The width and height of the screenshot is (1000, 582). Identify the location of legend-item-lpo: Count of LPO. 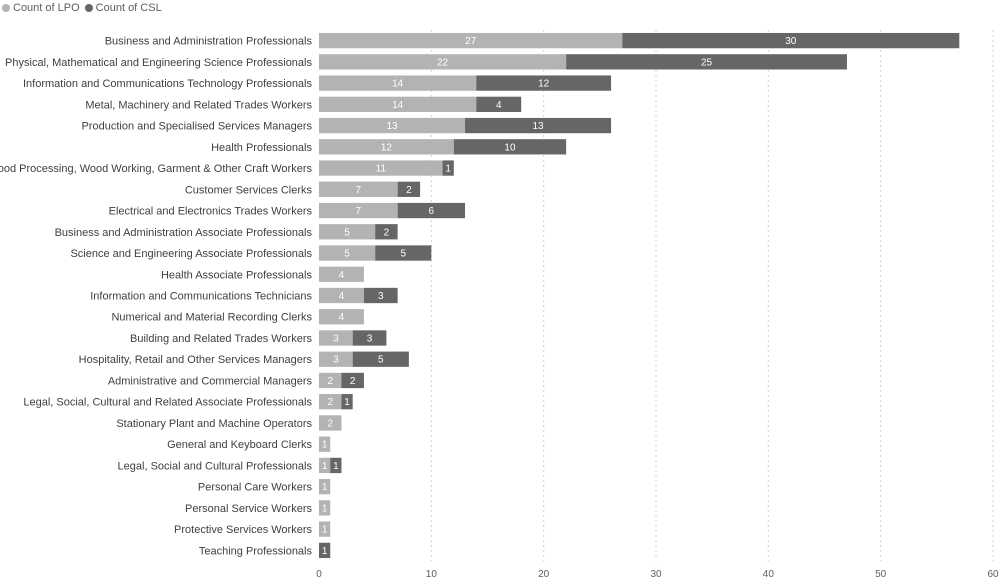
(41, 8).